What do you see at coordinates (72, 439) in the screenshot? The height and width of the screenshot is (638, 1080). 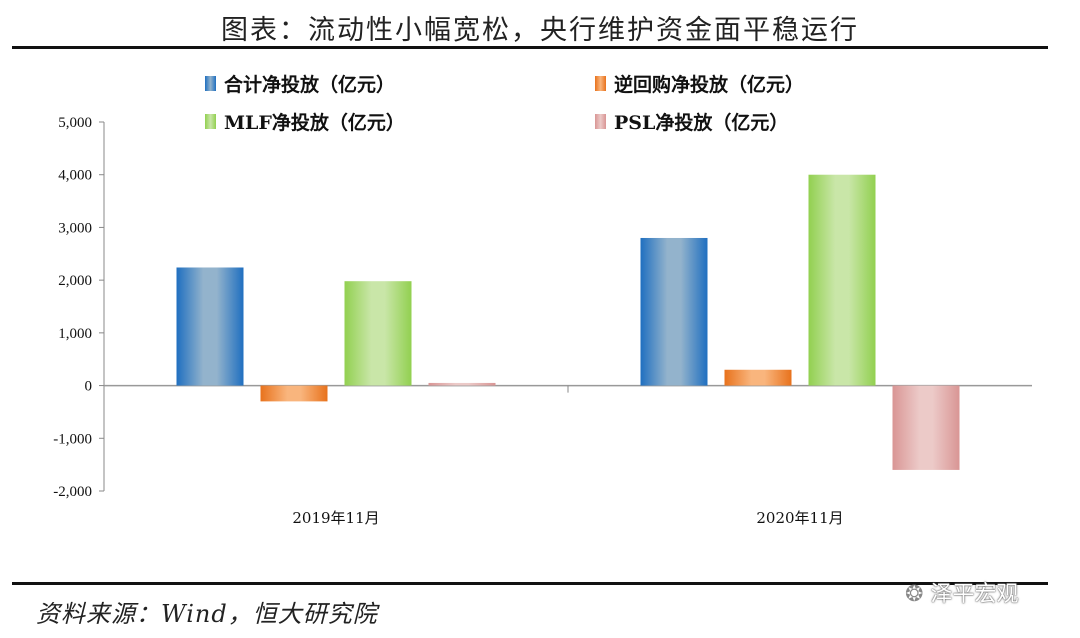 I see `y-tick-label: -1,000` at bounding box center [72, 439].